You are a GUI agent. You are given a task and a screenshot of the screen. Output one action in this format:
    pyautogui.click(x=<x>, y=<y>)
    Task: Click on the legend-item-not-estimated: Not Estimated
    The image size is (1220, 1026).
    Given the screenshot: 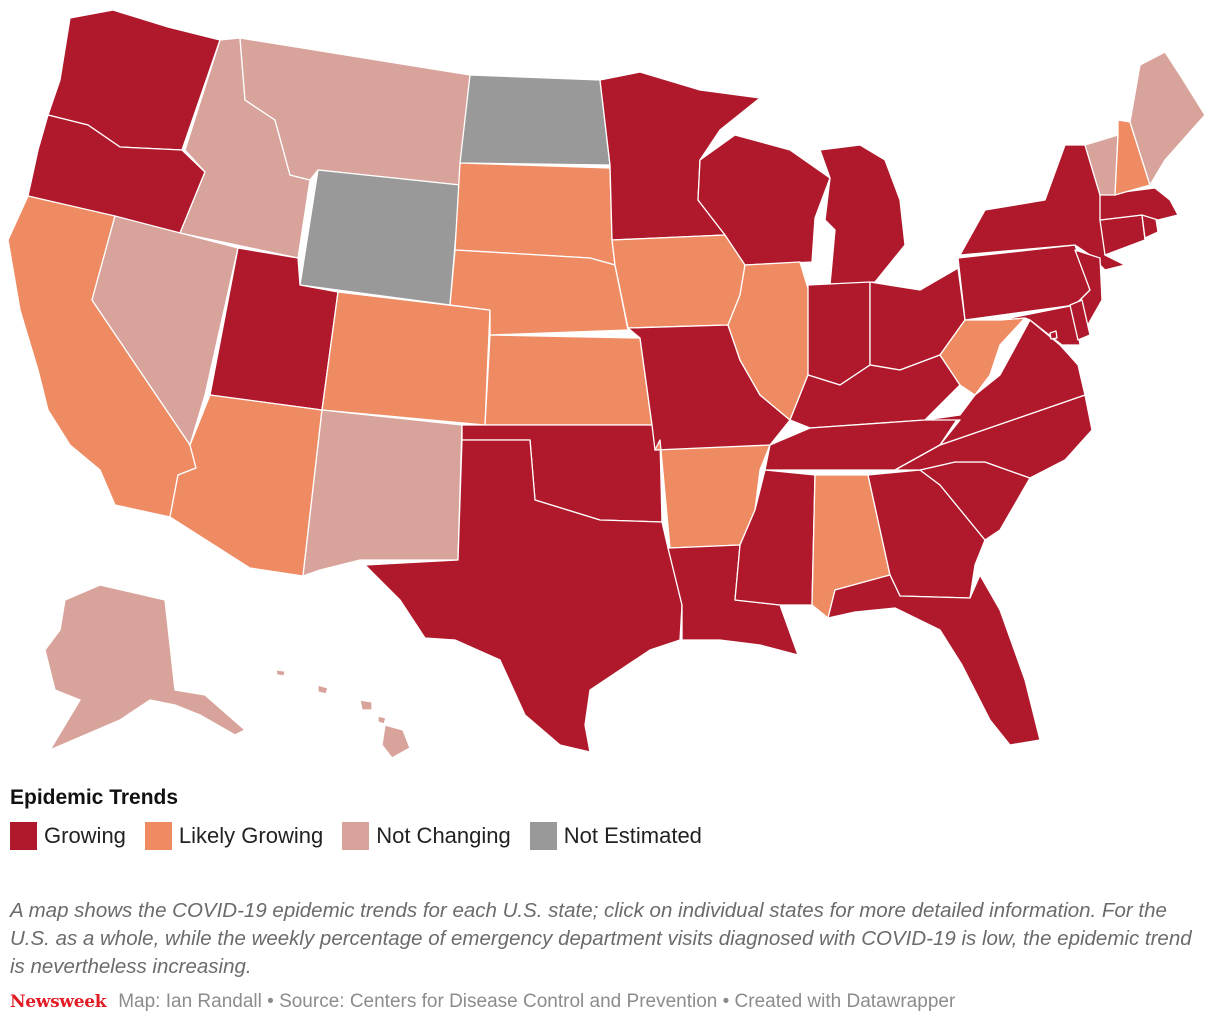 What is the action you would take?
    pyautogui.click(x=615, y=836)
    